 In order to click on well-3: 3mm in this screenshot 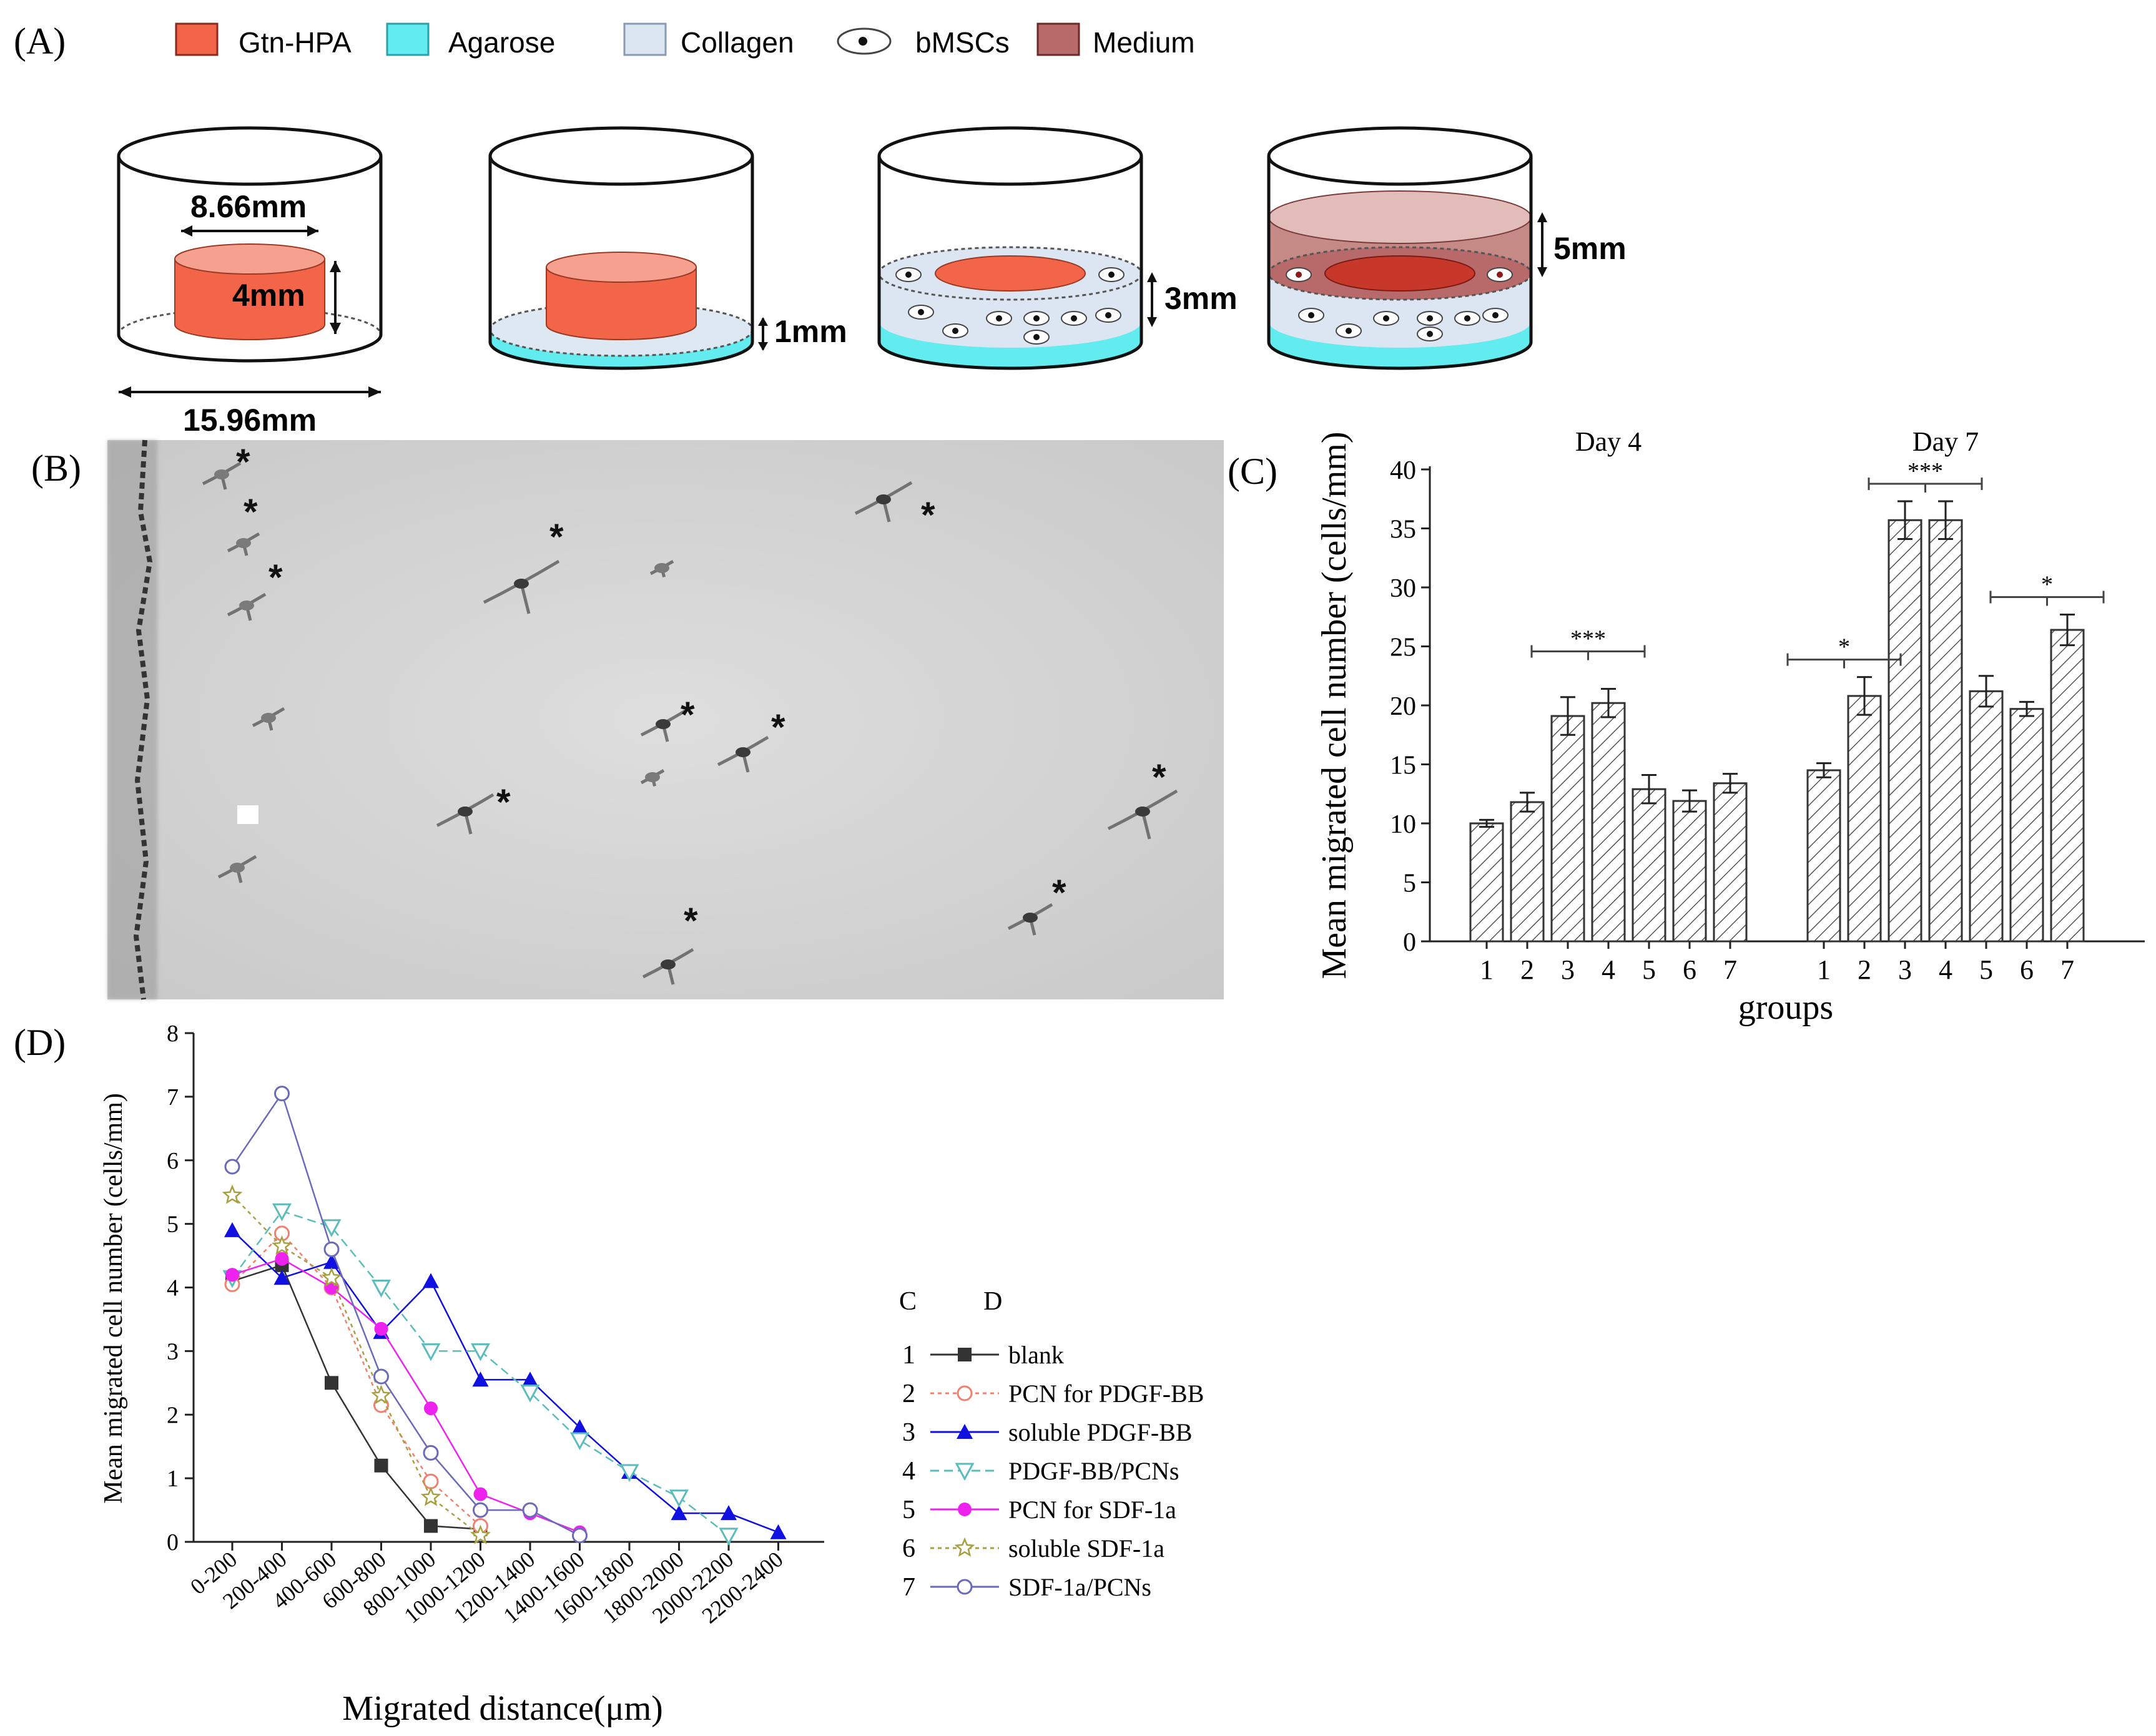, I will do `click(1057, 248)`.